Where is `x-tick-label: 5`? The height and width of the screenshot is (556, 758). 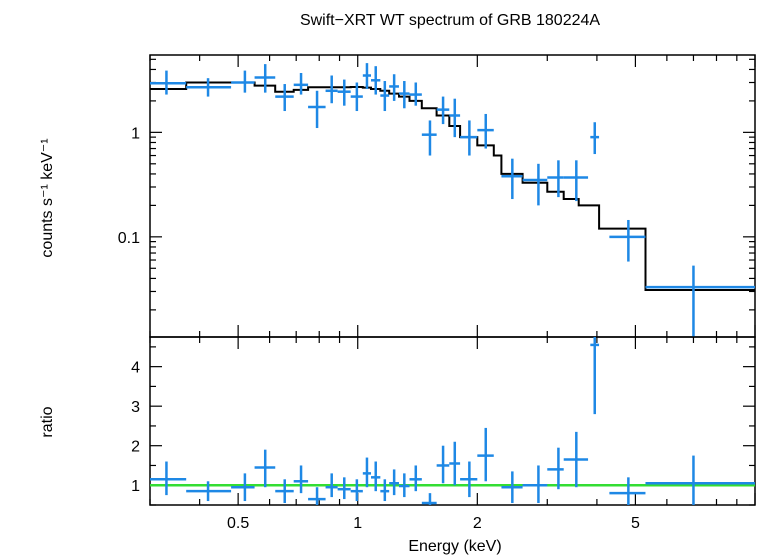
x-tick-label: 5 is located at coordinates (635, 523).